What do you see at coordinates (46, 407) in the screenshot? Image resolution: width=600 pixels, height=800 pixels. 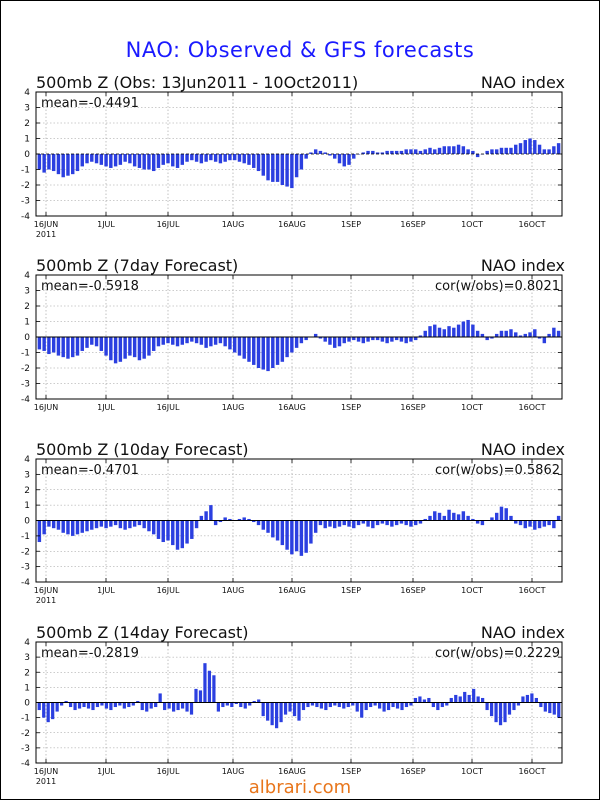 I see `x-tick-label: 16JUN` at bounding box center [46, 407].